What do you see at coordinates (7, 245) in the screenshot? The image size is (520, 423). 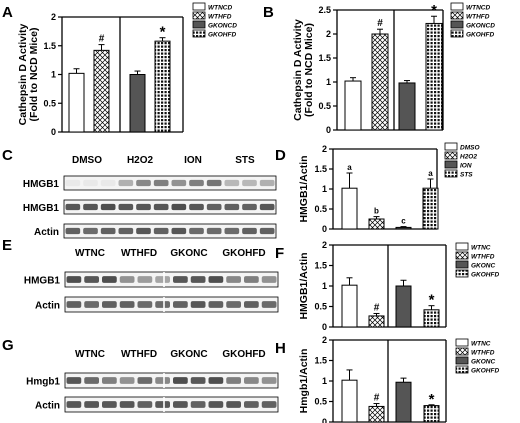 I see `panel-label-e: E` at bounding box center [7, 245].